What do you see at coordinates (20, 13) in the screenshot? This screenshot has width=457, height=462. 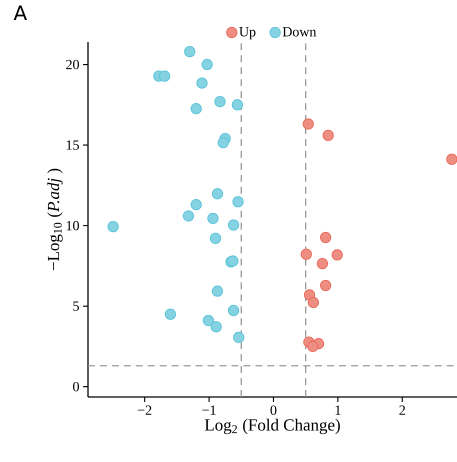 I see `text: A` at bounding box center [20, 13].